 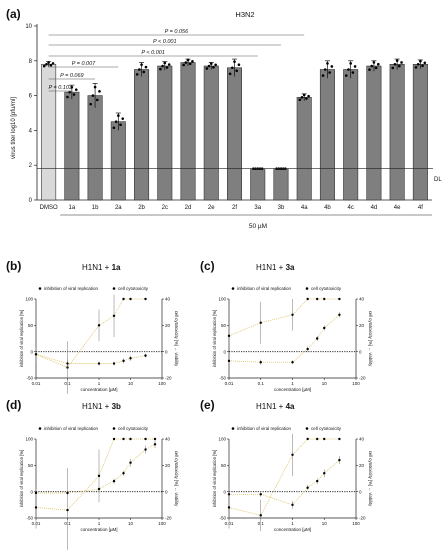 I want to click on chart-c-legend-marker-cytotoxicity, so click(x=307, y=288).